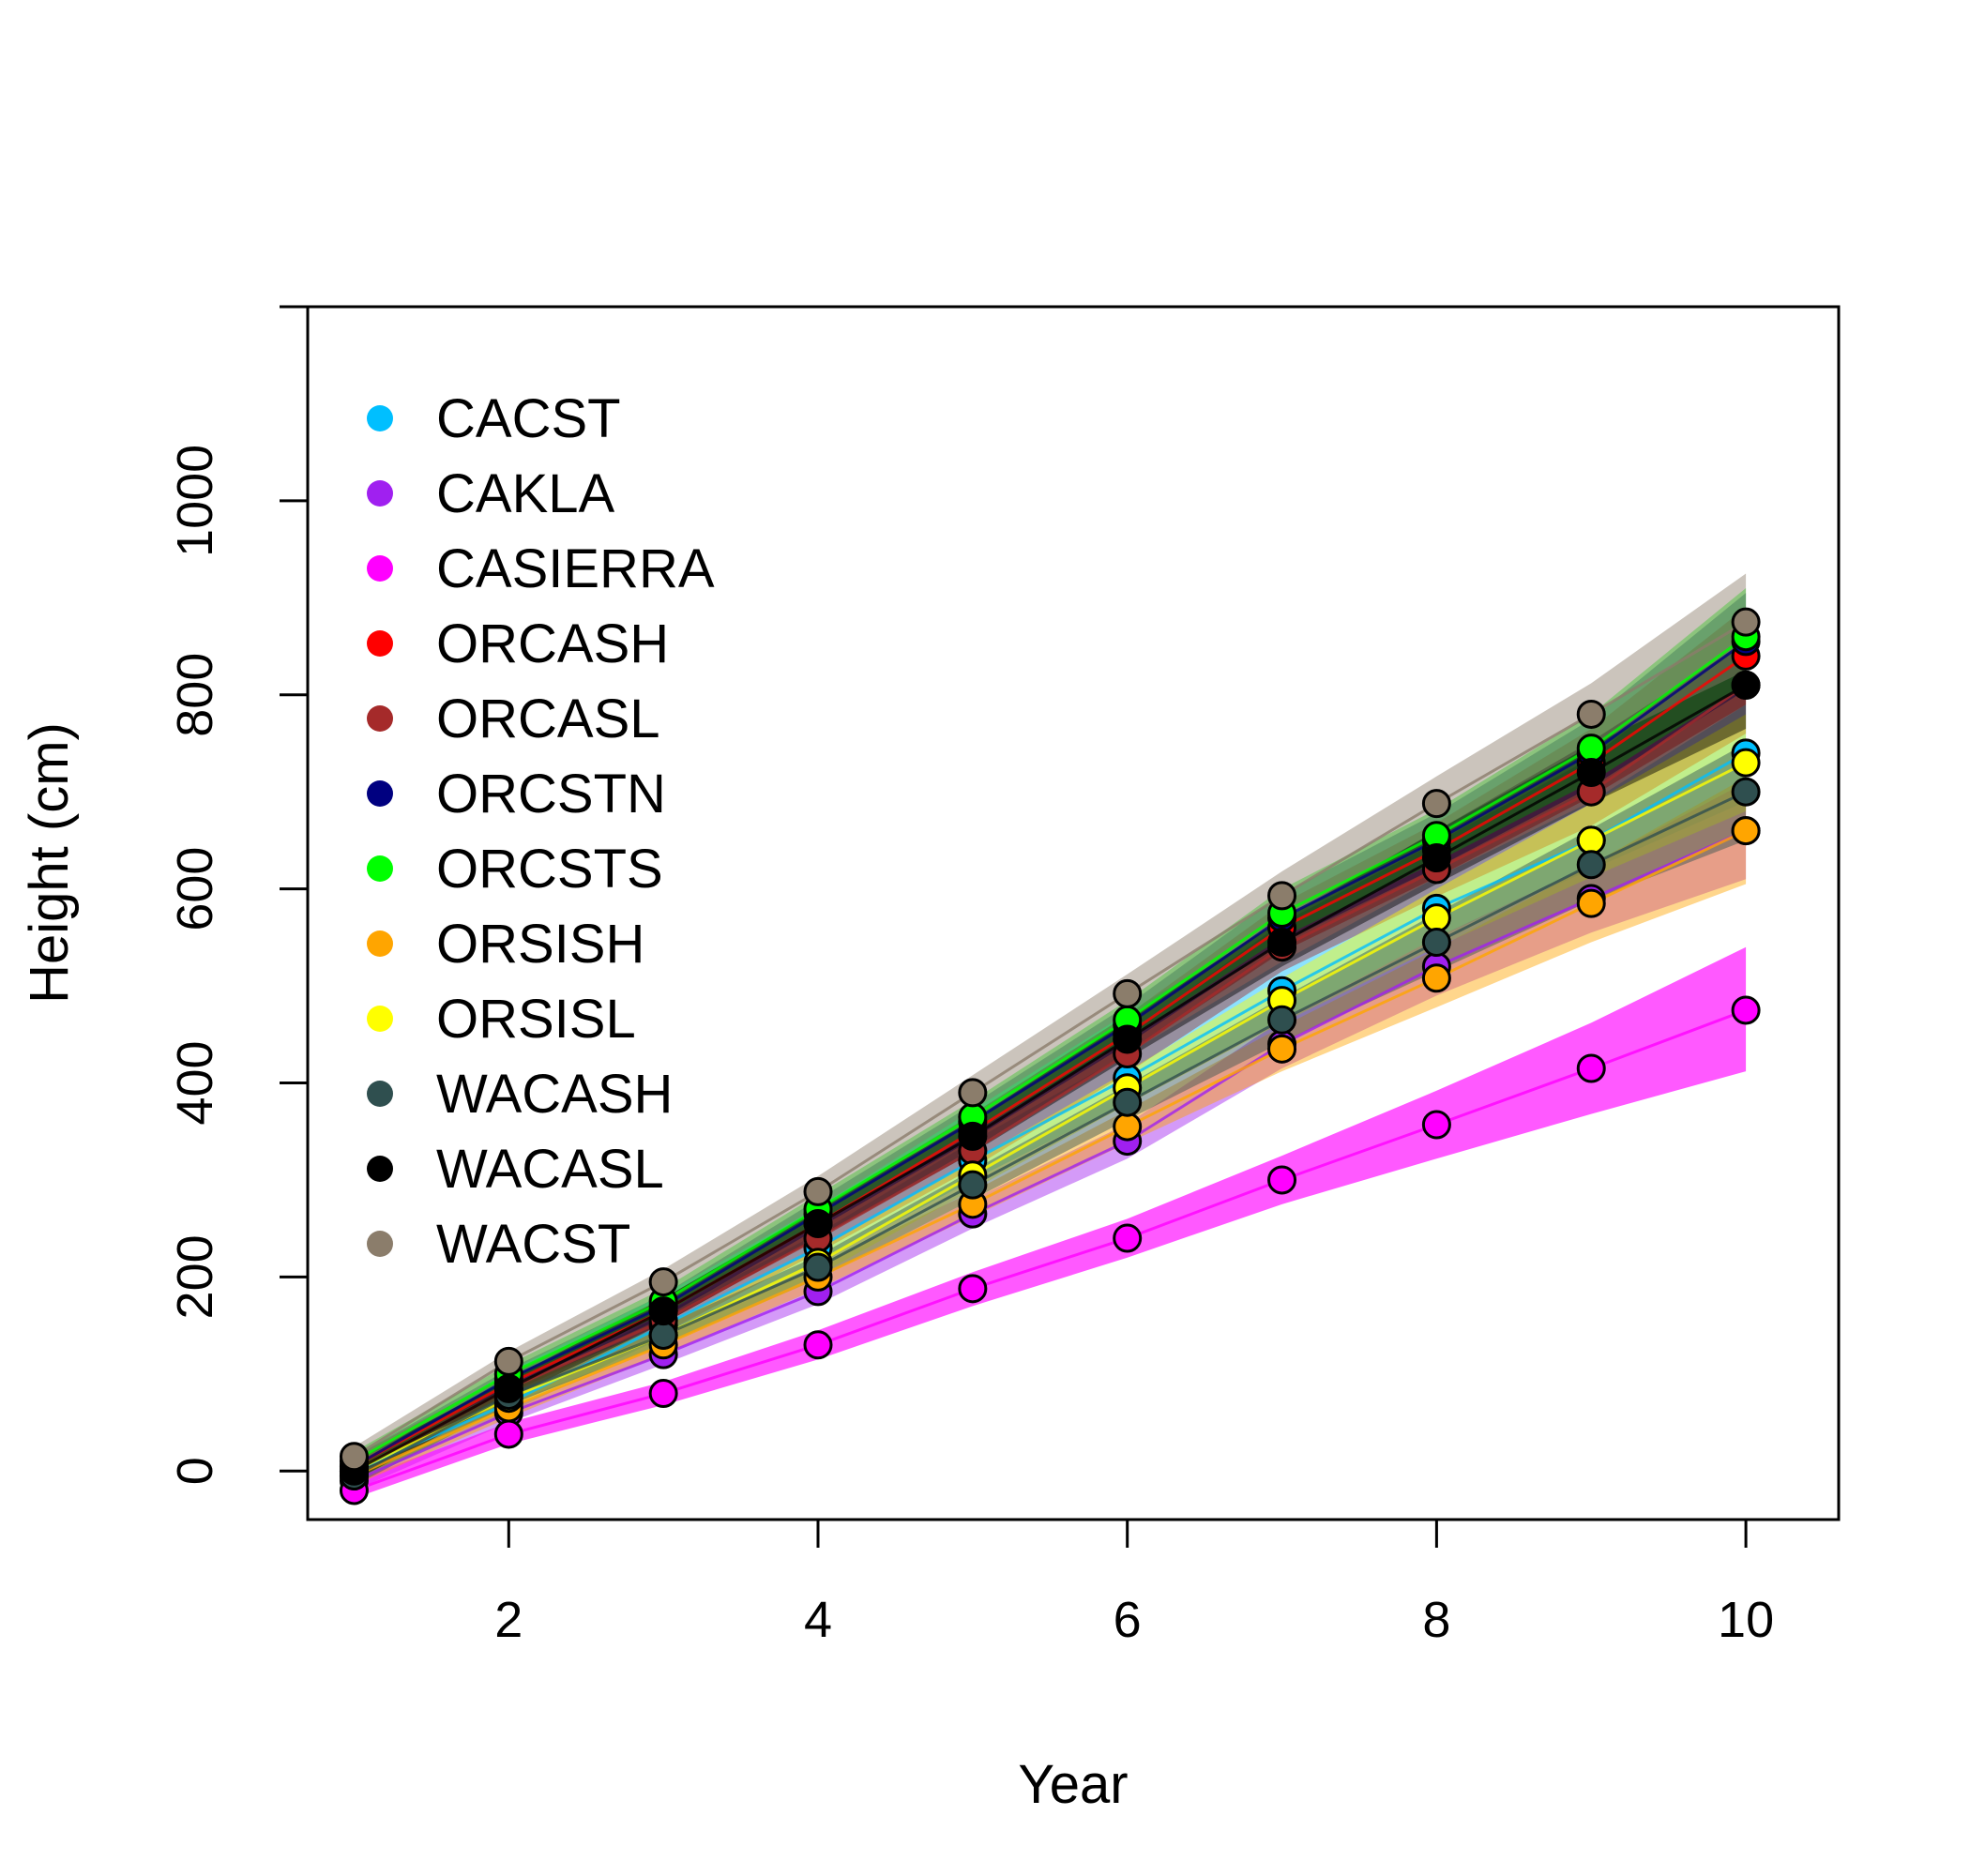 This screenshot has width=1970, height=1876. I want to click on y-axis-title: Height (cm), so click(49, 863).